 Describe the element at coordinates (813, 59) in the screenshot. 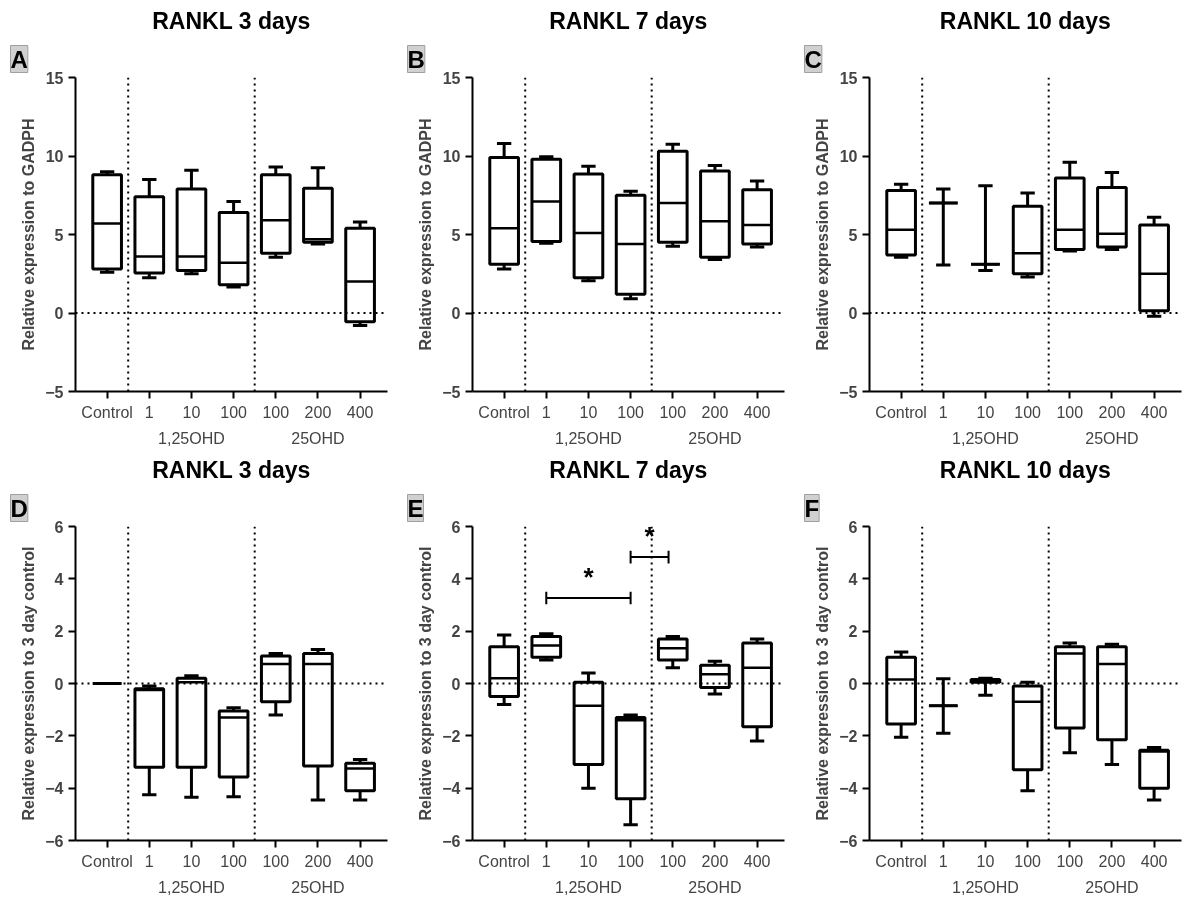

I see `text: C` at that location.